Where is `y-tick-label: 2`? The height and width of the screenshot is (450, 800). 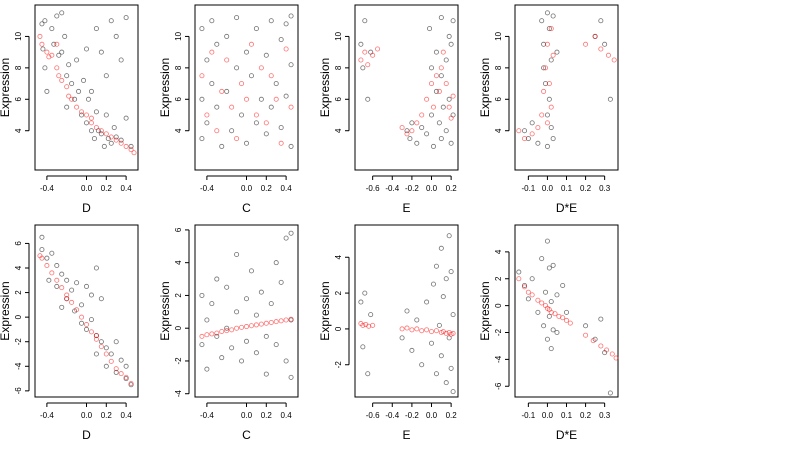
y-tick-label: 2 is located at coordinates (178, 295).